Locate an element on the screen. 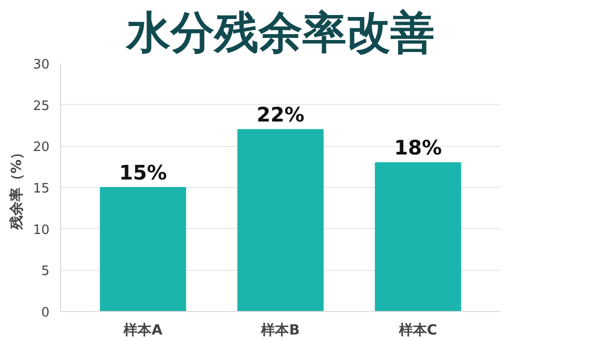 This screenshot has width=600, height=341. y-tick-label: 0 is located at coordinates (45, 313).